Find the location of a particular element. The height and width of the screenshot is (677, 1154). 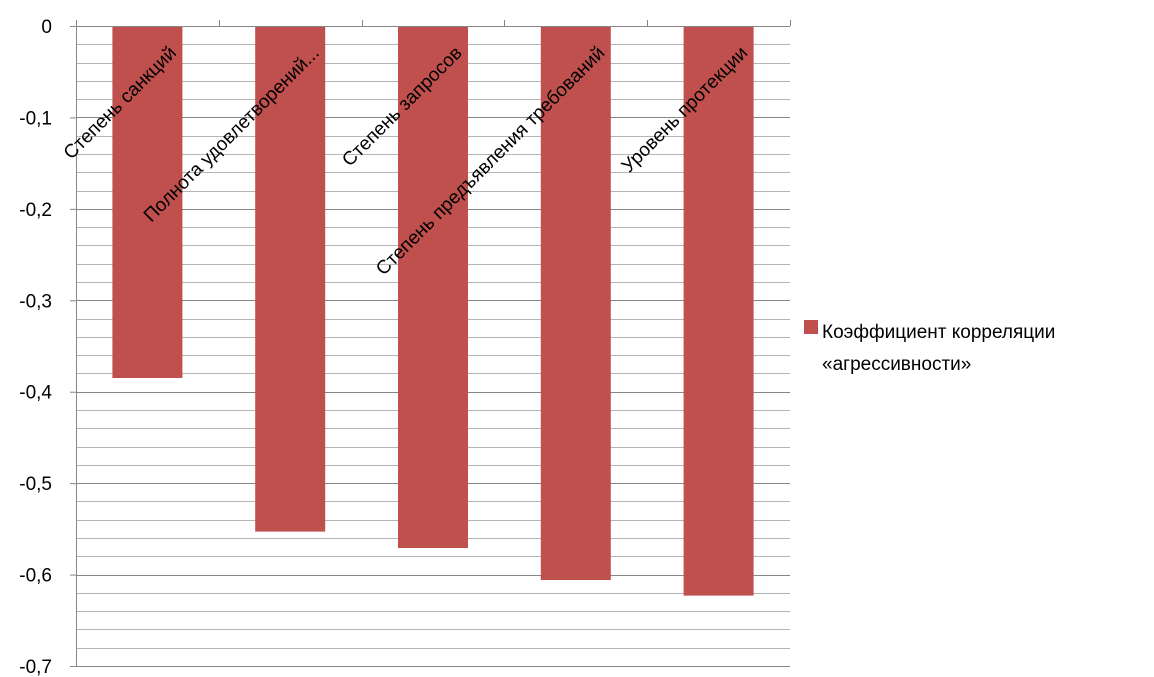

x-axis-ticks is located at coordinates (433, 23).